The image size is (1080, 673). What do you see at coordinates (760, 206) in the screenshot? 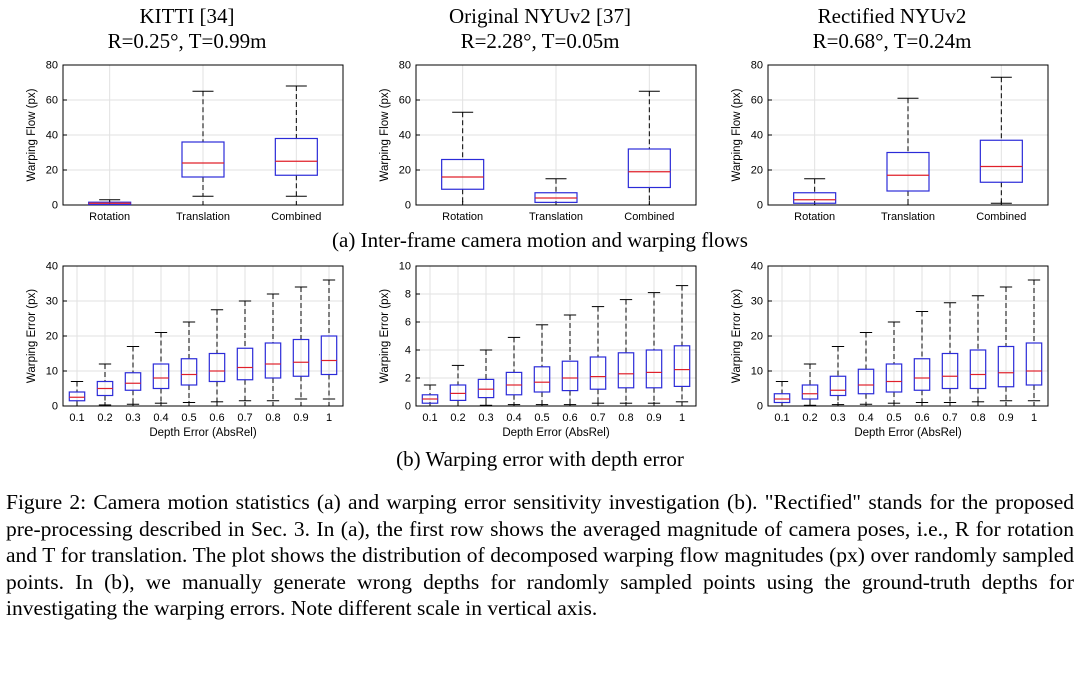
I see `y-tick-label: 0` at bounding box center [760, 206].